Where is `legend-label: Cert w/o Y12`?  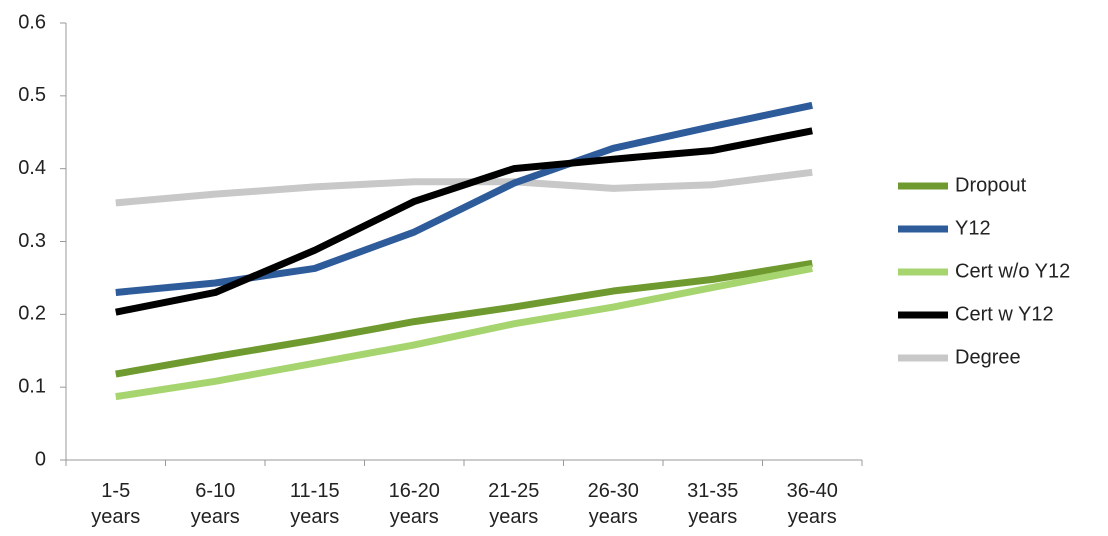
legend-label: Cert w/o Y12 is located at coordinates (1012, 271).